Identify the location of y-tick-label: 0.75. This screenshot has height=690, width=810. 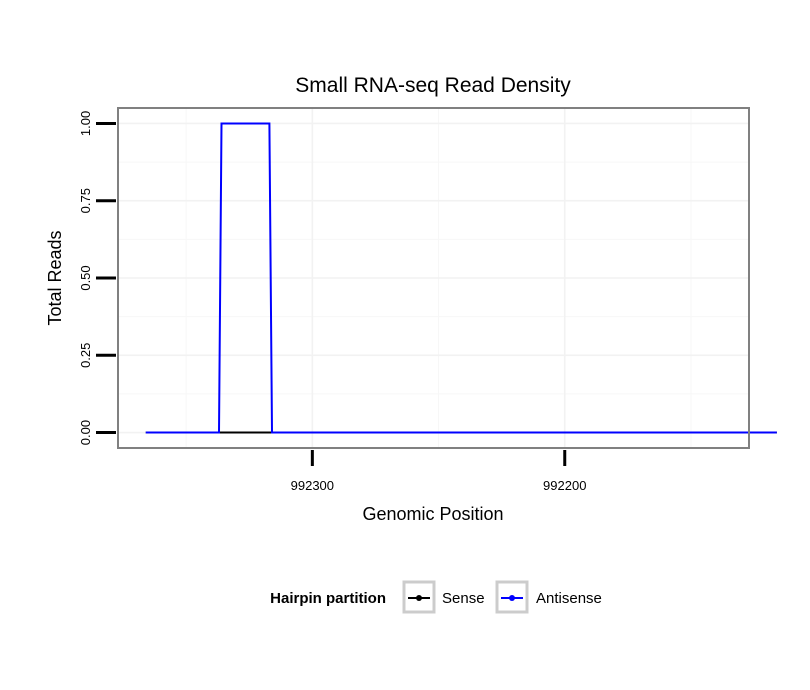
(85, 200).